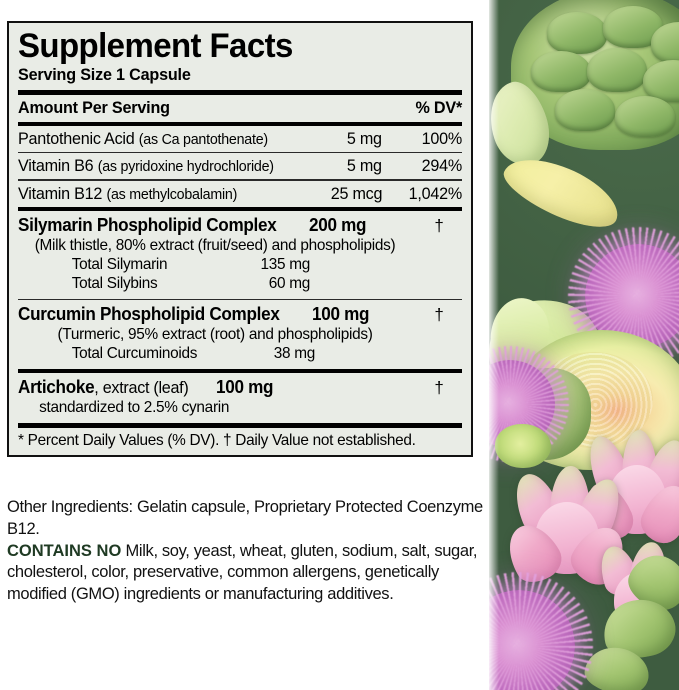 This screenshot has width=679, height=690. Describe the element at coordinates (119, 264) in the screenshot. I see `subitem-name-0-0: Total Silymarin` at that location.